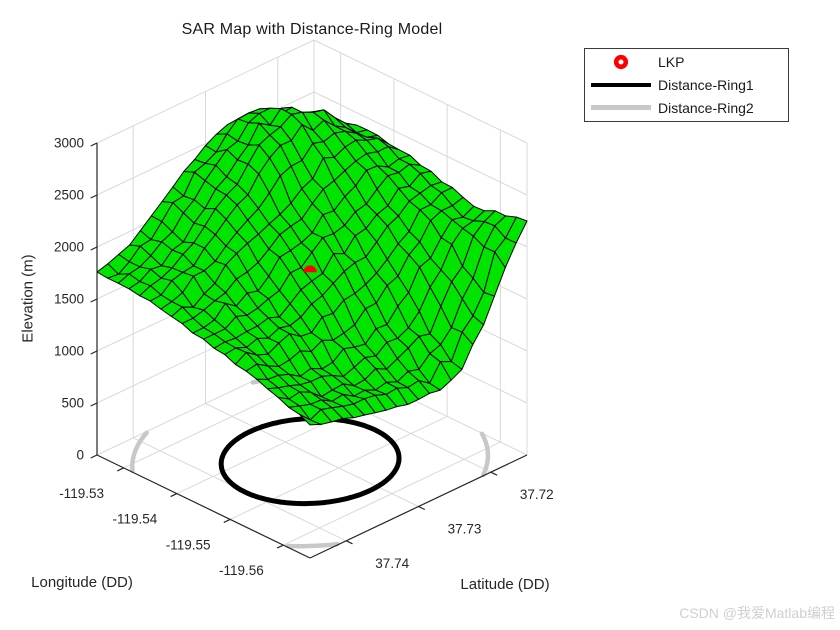 The image size is (840, 630). What do you see at coordinates (69, 143) in the screenshot?
I see `tick-label: 3000` at bounding box center [69, 143].